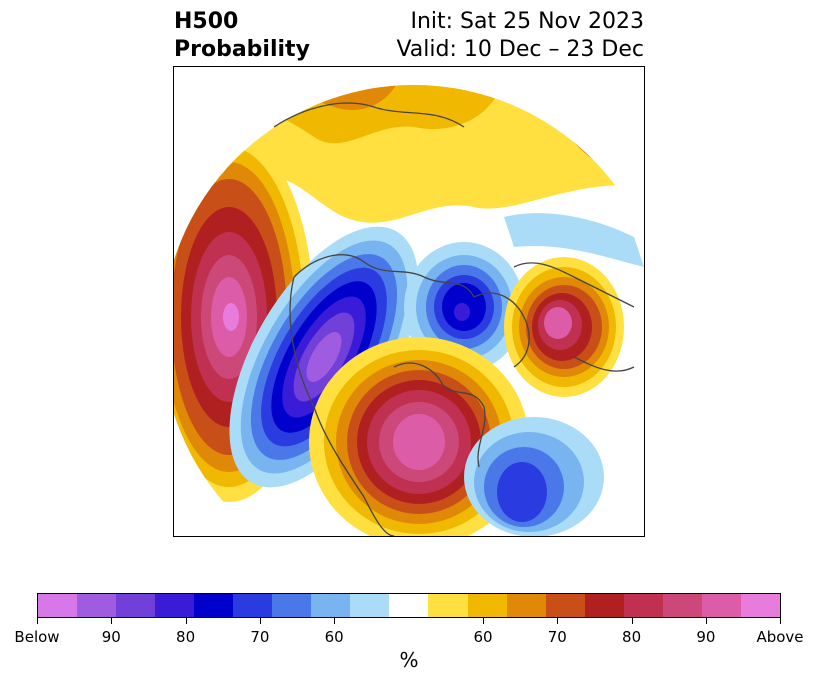 Image resolution: width=819 pixels, height=686 pixels. What do you see at coordinates (242, 36) in the screenshot?
I see `chart-title: H500 Probability` at bounding box center [242, 36].